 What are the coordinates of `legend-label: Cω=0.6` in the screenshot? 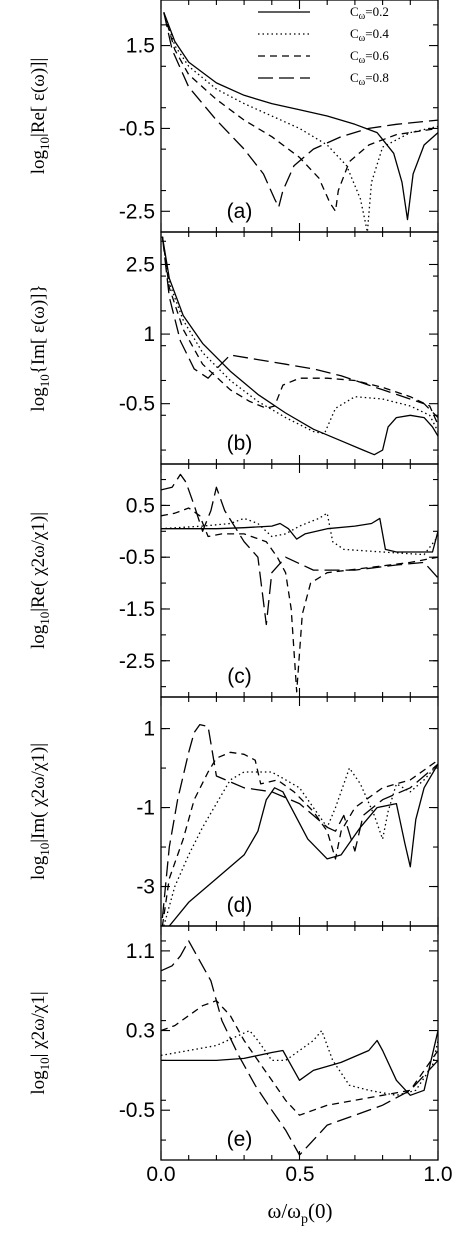 It's located at (369, 57).